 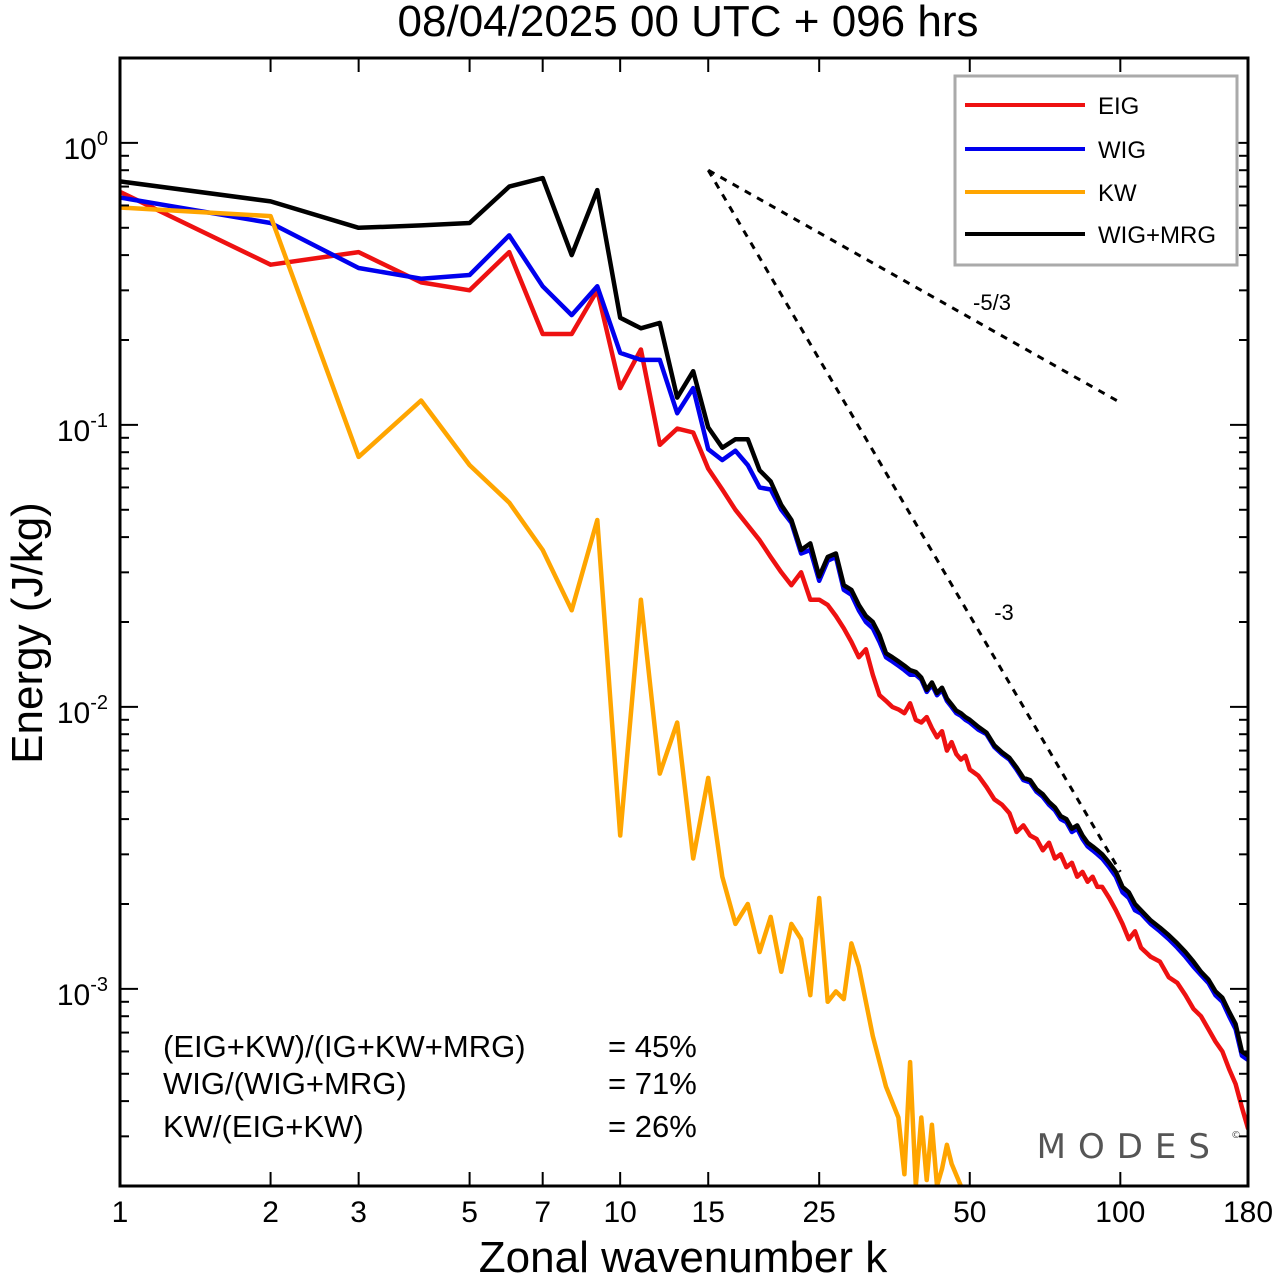 What do you see at coordinates (1096, 170) in the screenshot?
I see `legend: EIG WIG KW WIG+MRG` at bounding box center [1096, 170].